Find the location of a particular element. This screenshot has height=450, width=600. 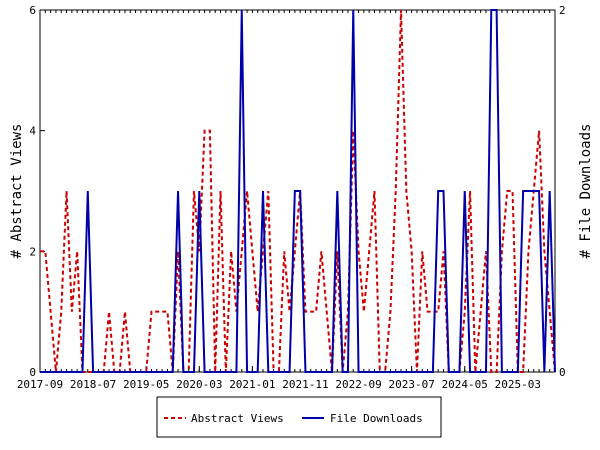

y-axis-right-title: # File Downloads is located at coordinates (586, 191).